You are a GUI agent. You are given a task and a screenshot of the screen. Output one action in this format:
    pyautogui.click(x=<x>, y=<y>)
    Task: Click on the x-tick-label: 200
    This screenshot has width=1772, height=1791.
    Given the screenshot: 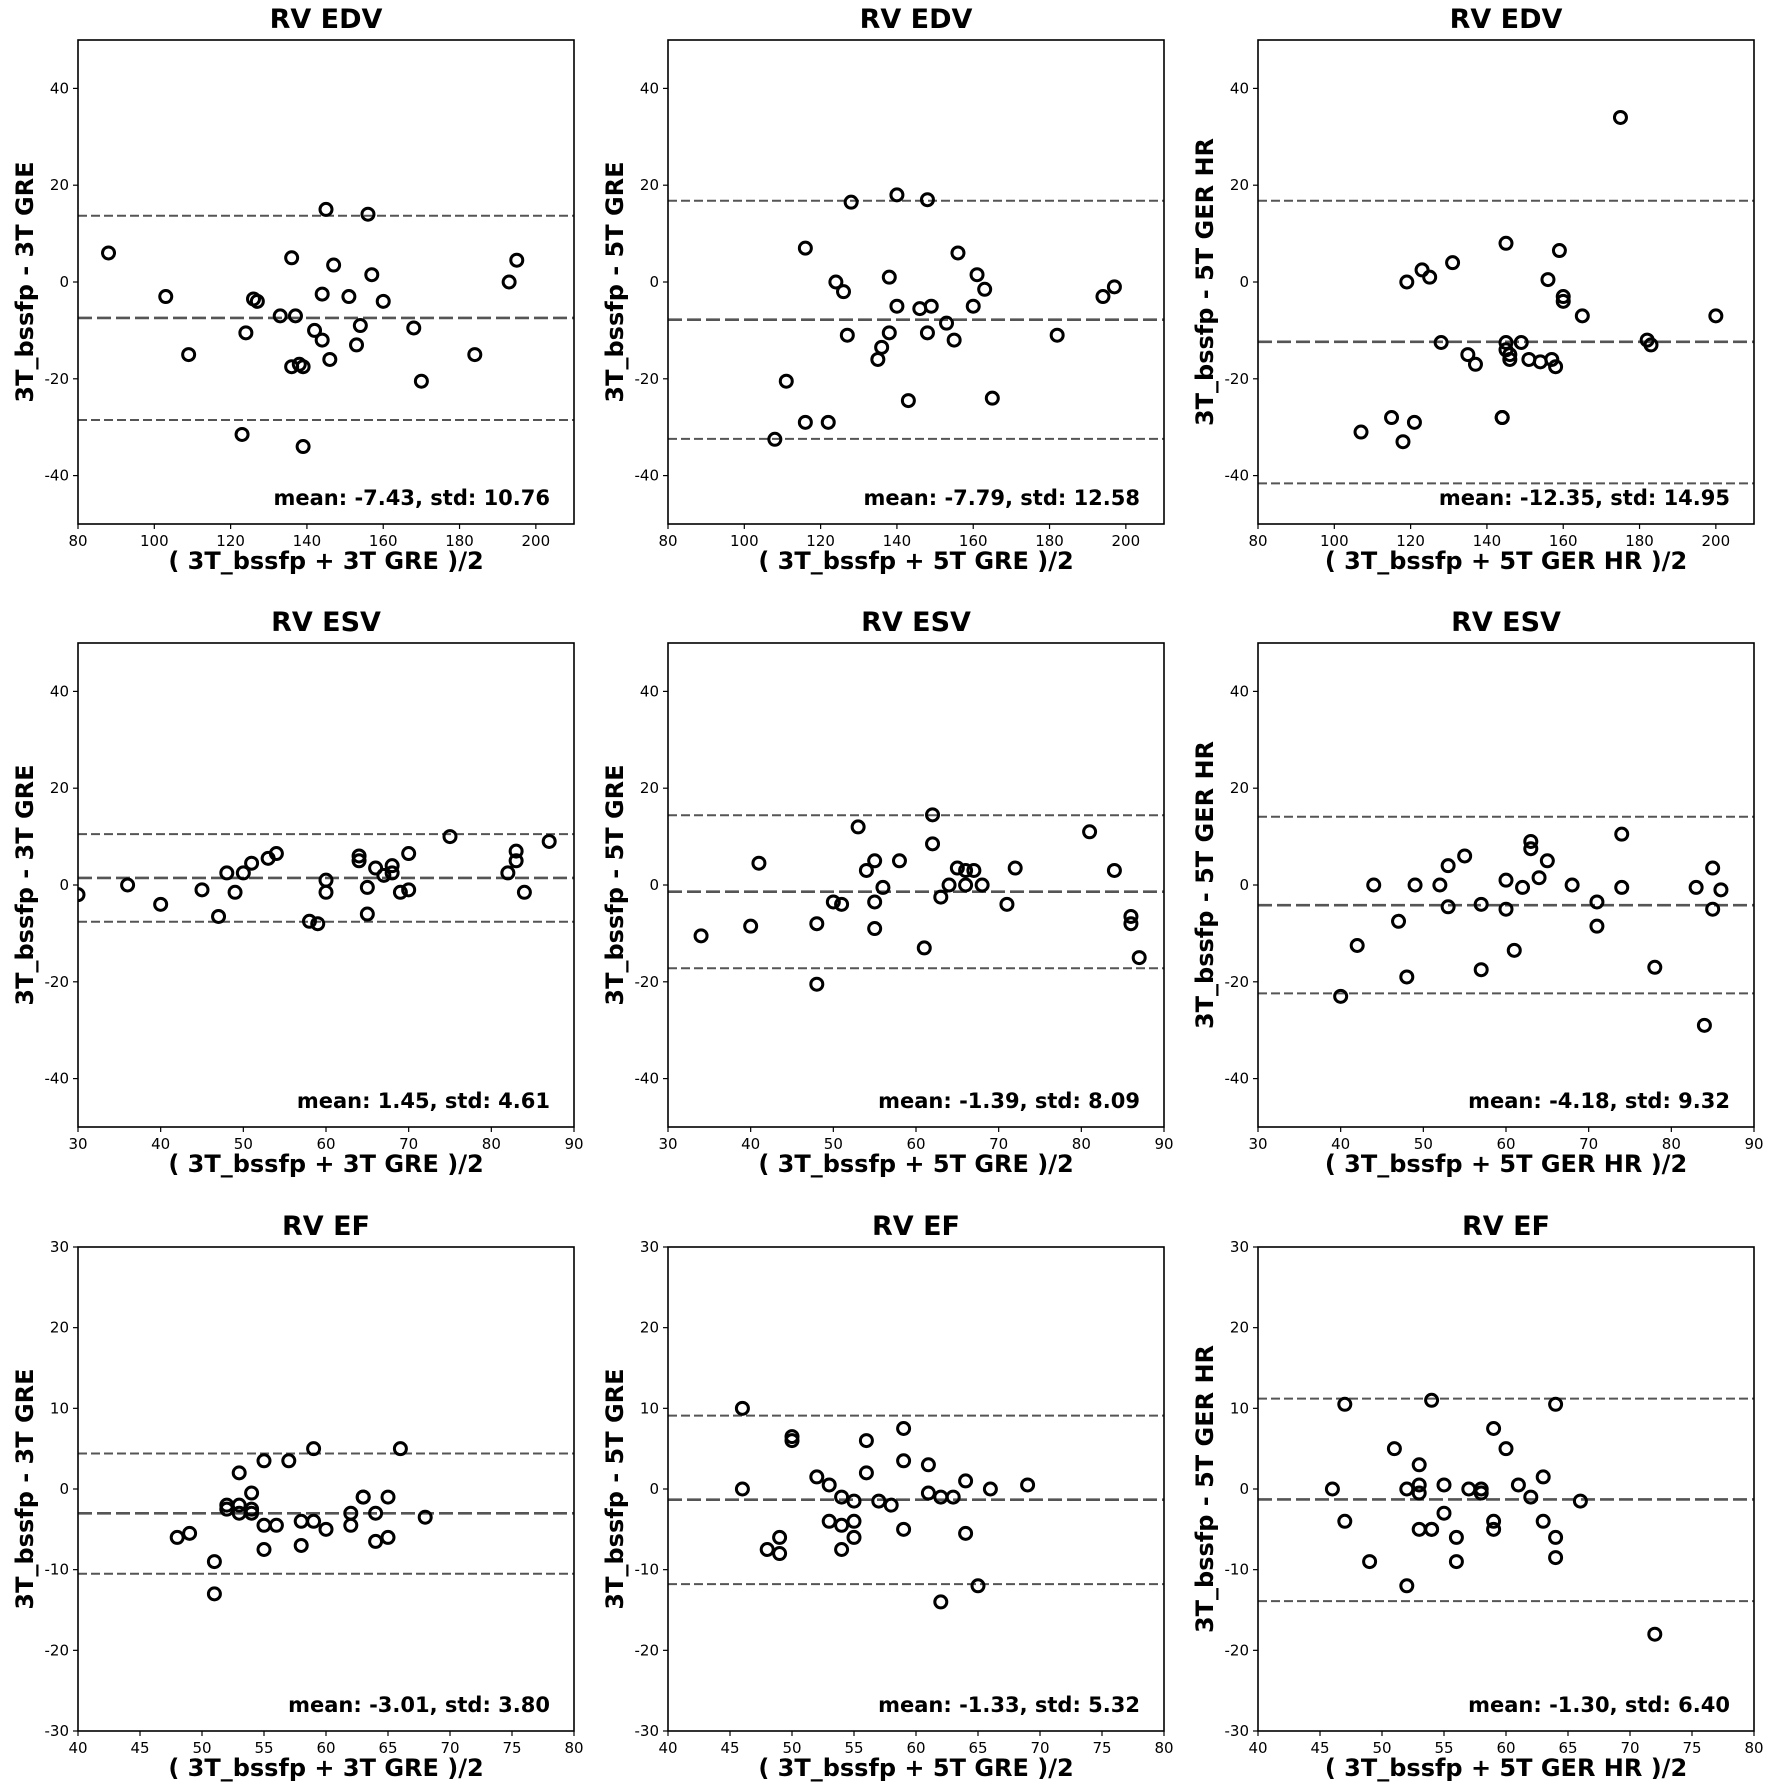 What is the action you would take?
    pyautogui.click(x=1126, y=541)
    